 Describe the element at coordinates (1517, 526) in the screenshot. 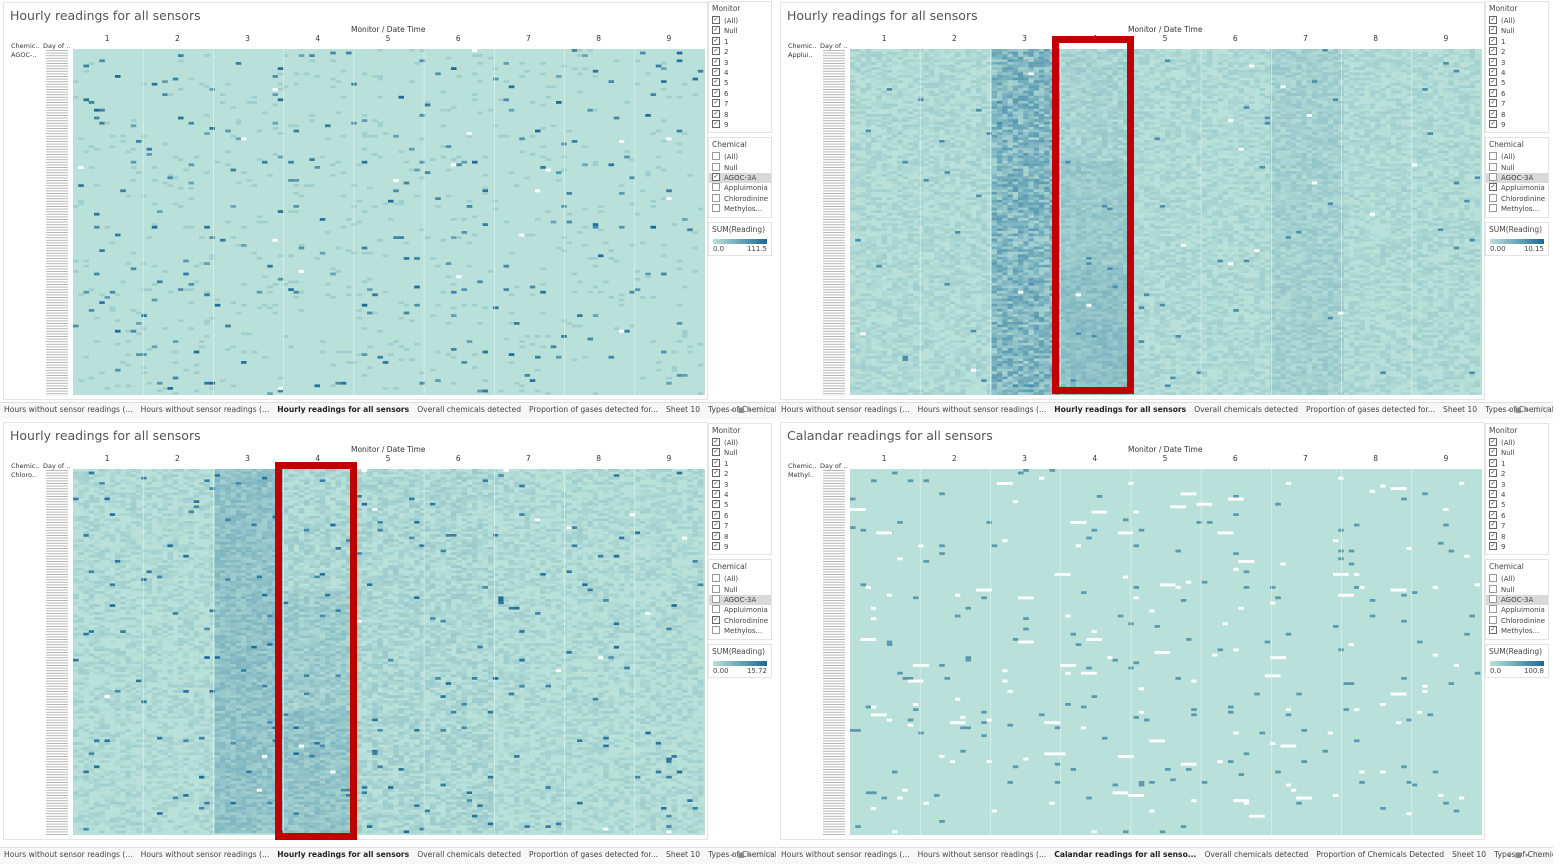

I see `monitor-filter-item: ✓ 7` at that location.